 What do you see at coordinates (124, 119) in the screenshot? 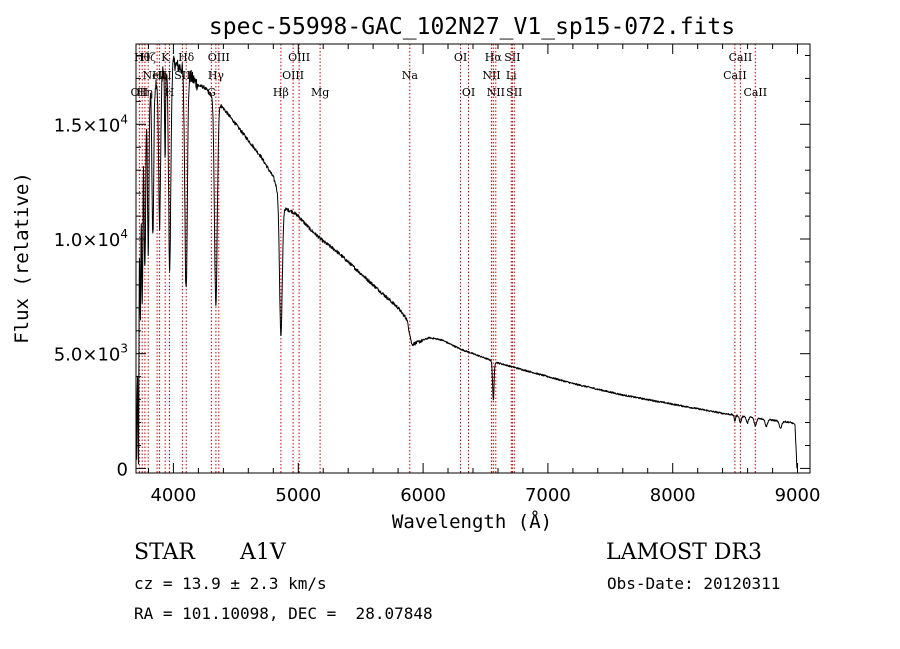
I see `y-tick-exponent-3: 4` at bounding box center [124, 119].